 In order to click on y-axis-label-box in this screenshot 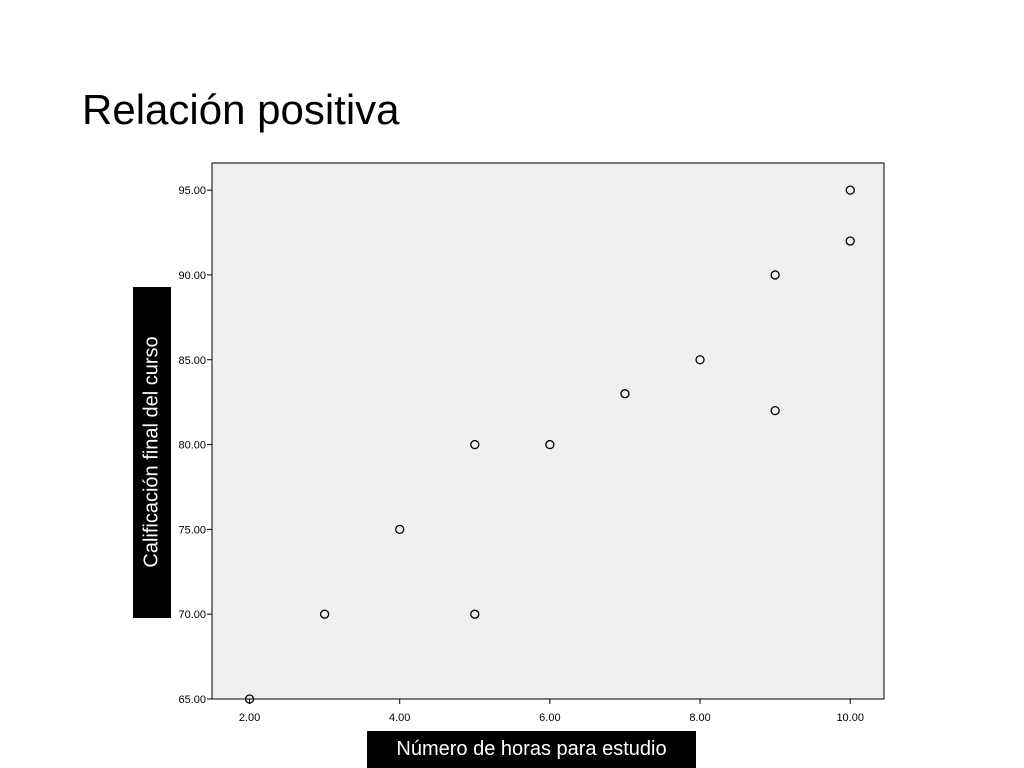, I will do `click(152, 452)`.